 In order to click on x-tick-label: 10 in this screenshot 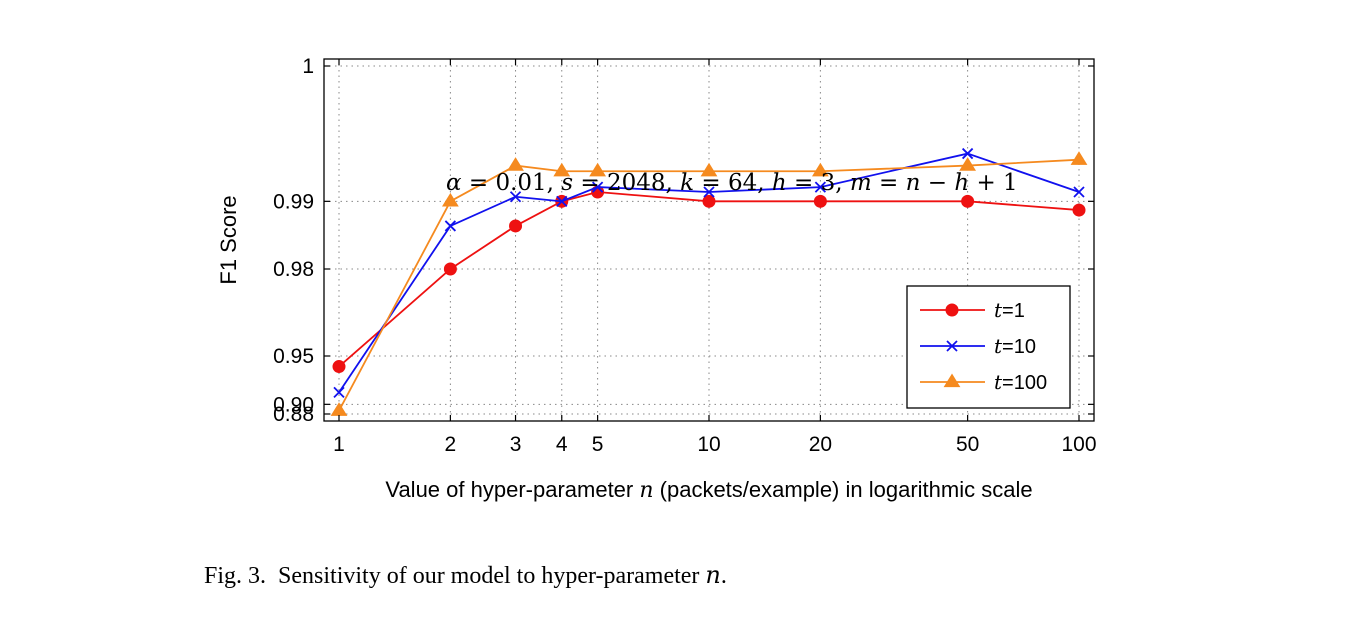, I will do `click(708, 444)`.